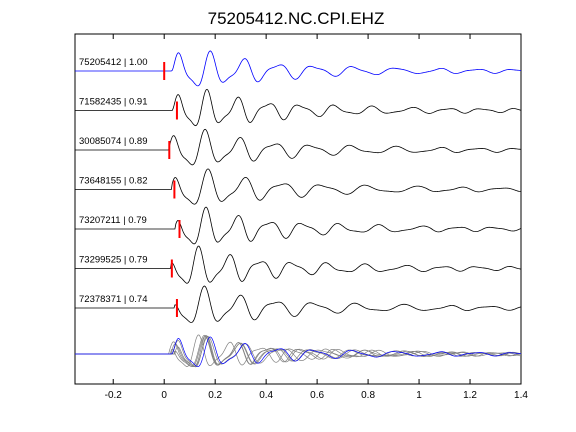 Image resolution: width=576 pixels, height=432 pixels. I want to click on chart-title: 75205412.NC.CPI.EHZ, so click(296, 18).